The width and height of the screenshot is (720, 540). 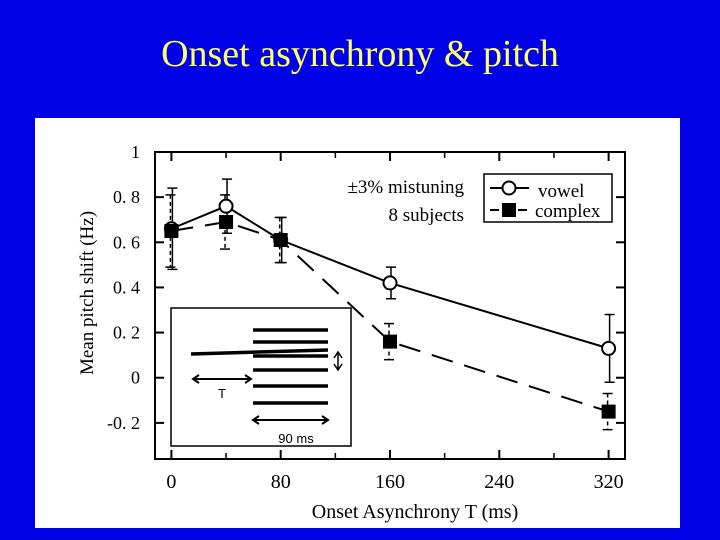 I want to click on x-tick-label: 0, so click(x=171, y=482).